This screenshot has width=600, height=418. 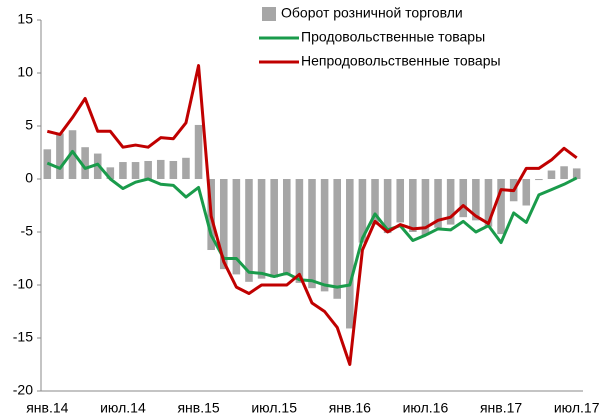 I want to click on x-tick-label: июл.14, so click(x=123, y=408).